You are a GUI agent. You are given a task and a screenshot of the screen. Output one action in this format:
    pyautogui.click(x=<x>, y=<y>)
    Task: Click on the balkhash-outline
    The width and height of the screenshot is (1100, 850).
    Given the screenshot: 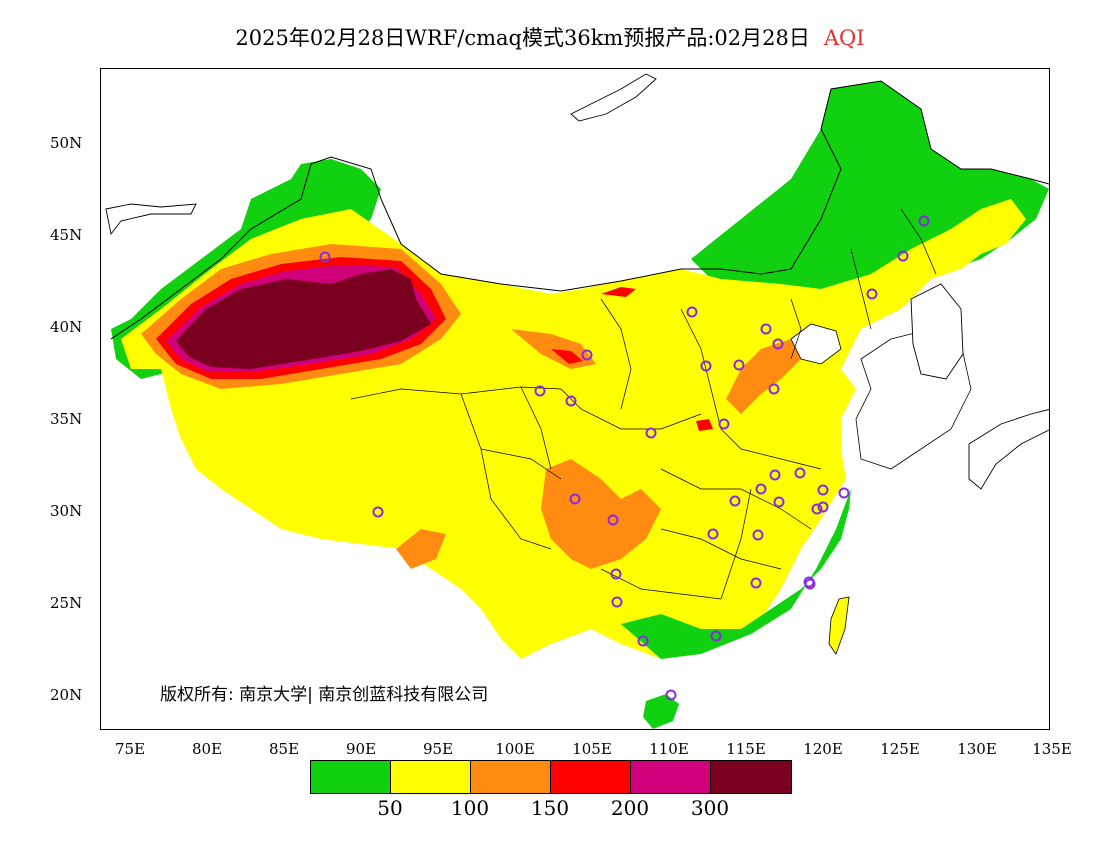 What is the action you would take?
    pyautogui.click(x=151, y=219)
    